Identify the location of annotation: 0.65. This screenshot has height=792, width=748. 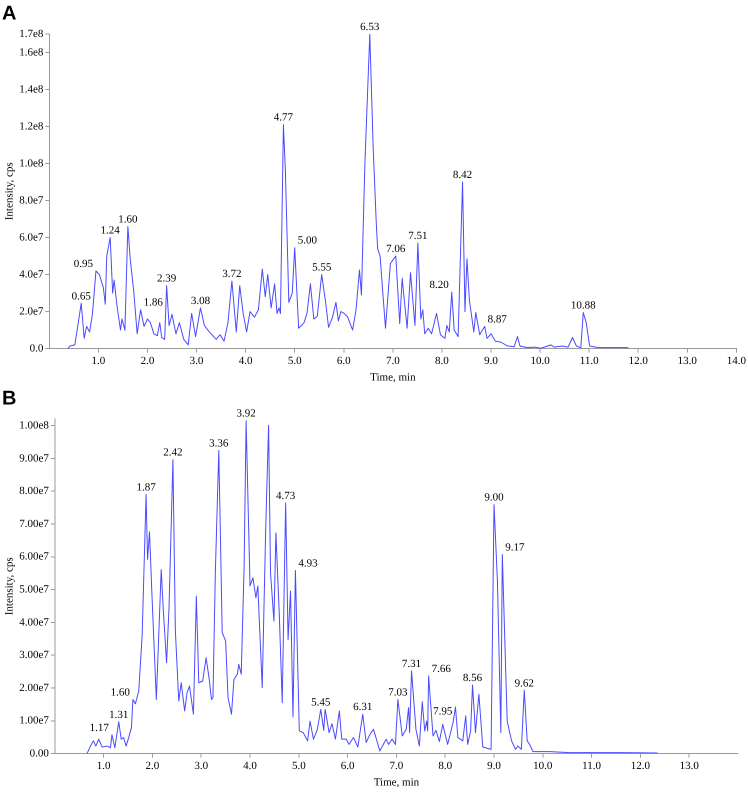
(82, 296).